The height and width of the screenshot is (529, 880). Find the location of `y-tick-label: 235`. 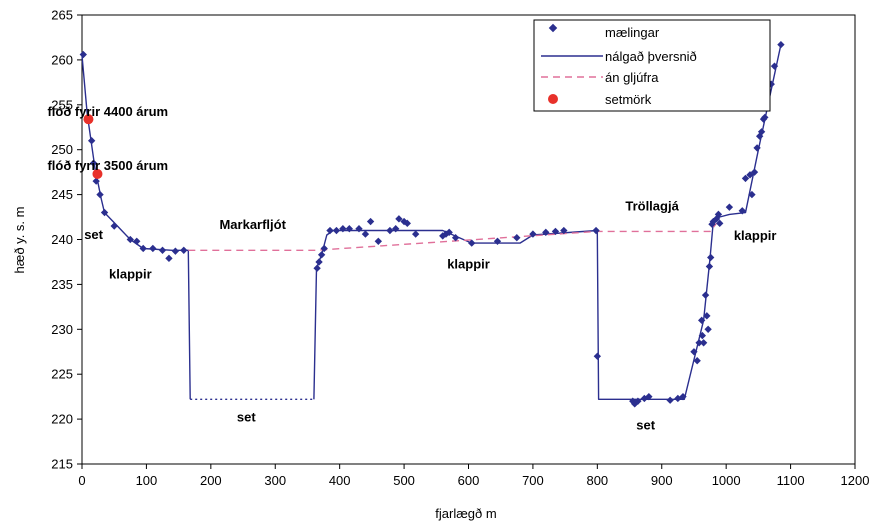

y-tick-label: 235 is located at coordinates (62, 284).